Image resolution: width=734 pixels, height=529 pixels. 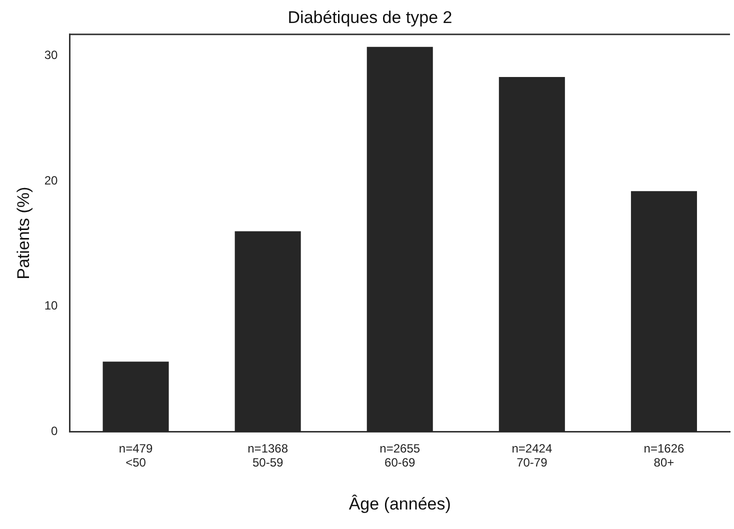 What do you see at coordinates (135, 455) in the screenshot?
I see `x-tick-label: n=479 <50` at bounding box center [135, 455].